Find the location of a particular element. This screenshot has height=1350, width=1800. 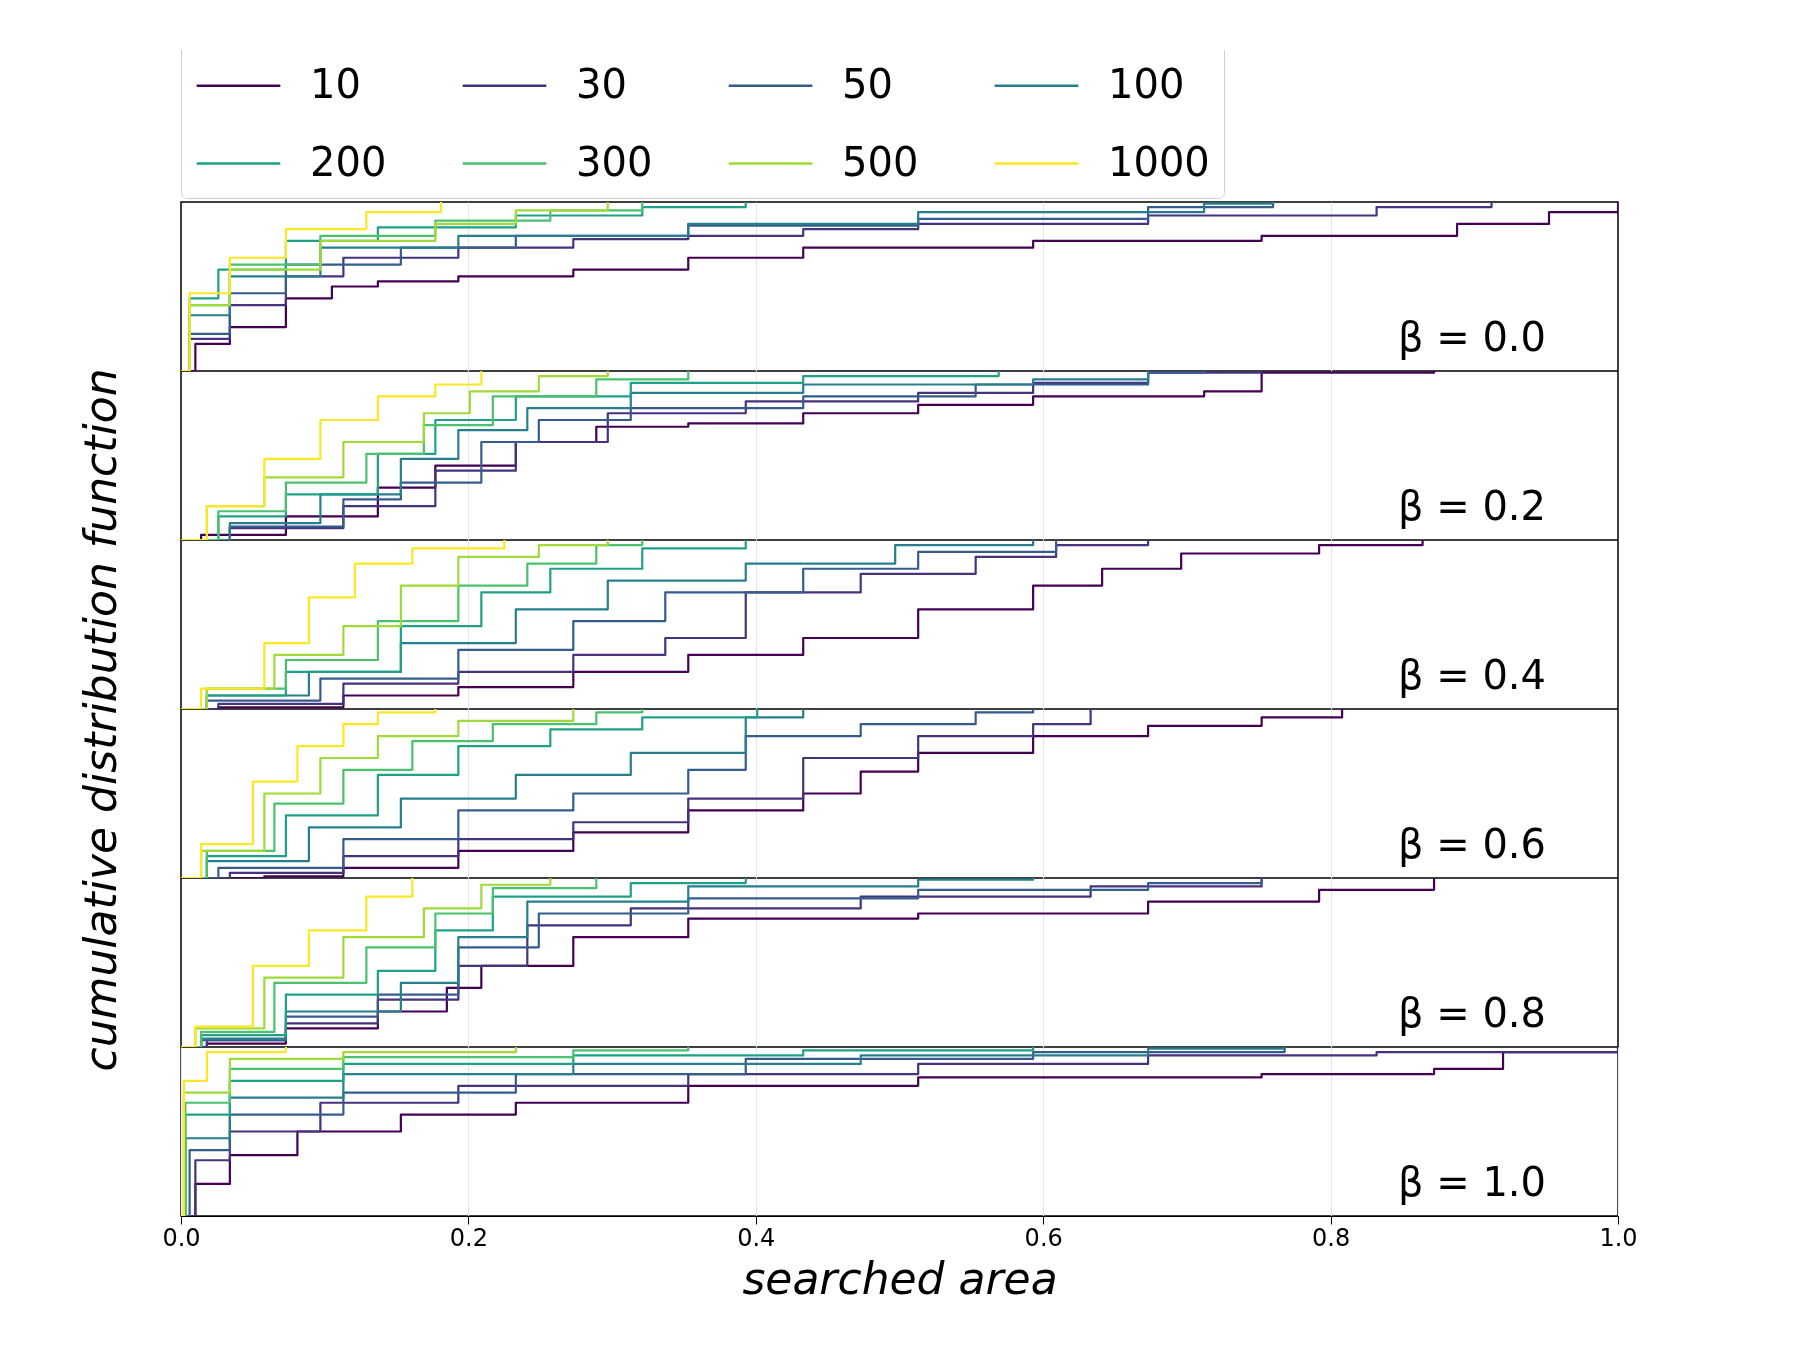

legend-label: 500 is located at coordinates (880, 161).